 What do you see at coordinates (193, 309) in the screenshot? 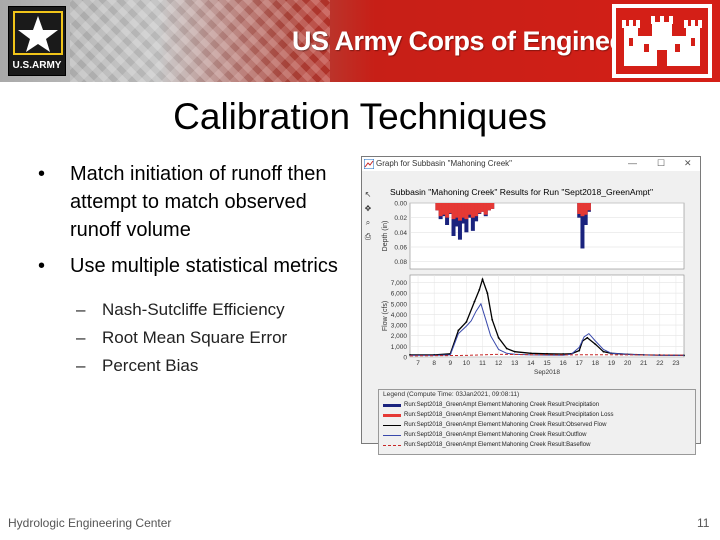
I see `sub-bullet-text: Nash-Sutcliffe Efficiency` at bounding box center [193, 309].